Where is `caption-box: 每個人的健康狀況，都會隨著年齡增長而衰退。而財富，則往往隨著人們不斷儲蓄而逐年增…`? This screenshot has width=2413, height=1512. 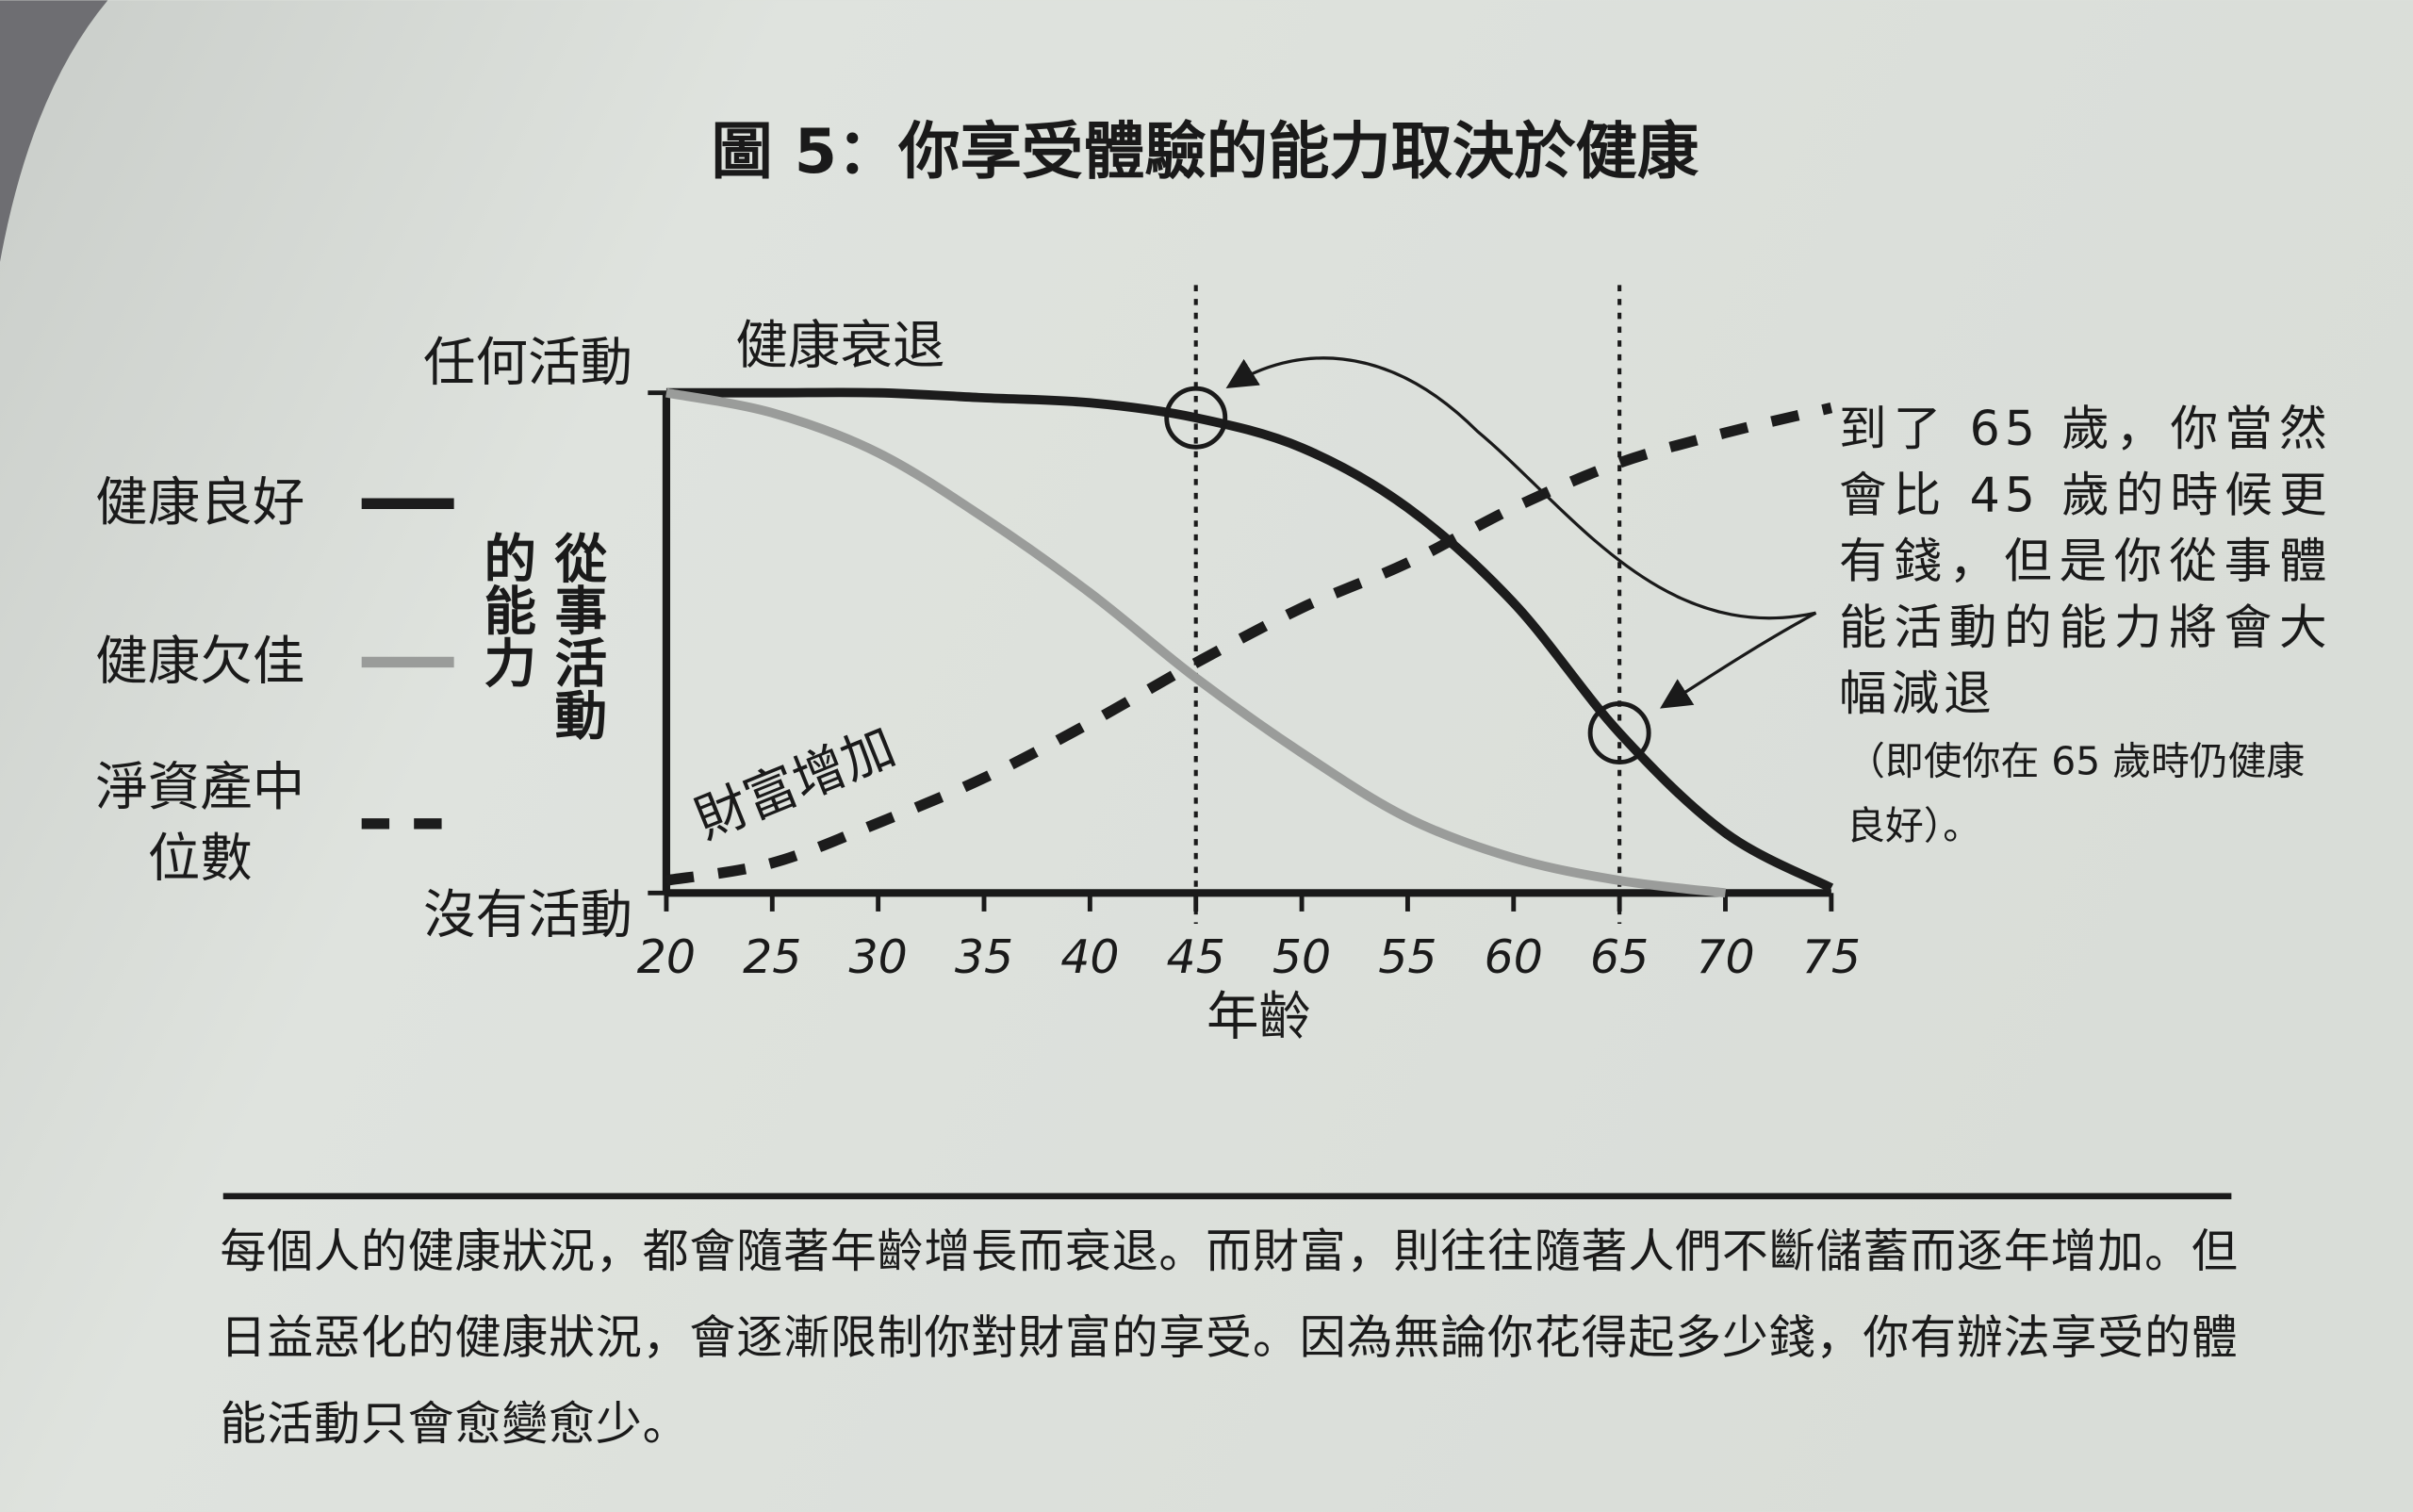
caption-box: 每個人的健康狀況，都會隨著年齡增長而衰退。而財富，則往往隨著人們不斷儲蓄而逐年增… is located at coordinates (1230, 1338).